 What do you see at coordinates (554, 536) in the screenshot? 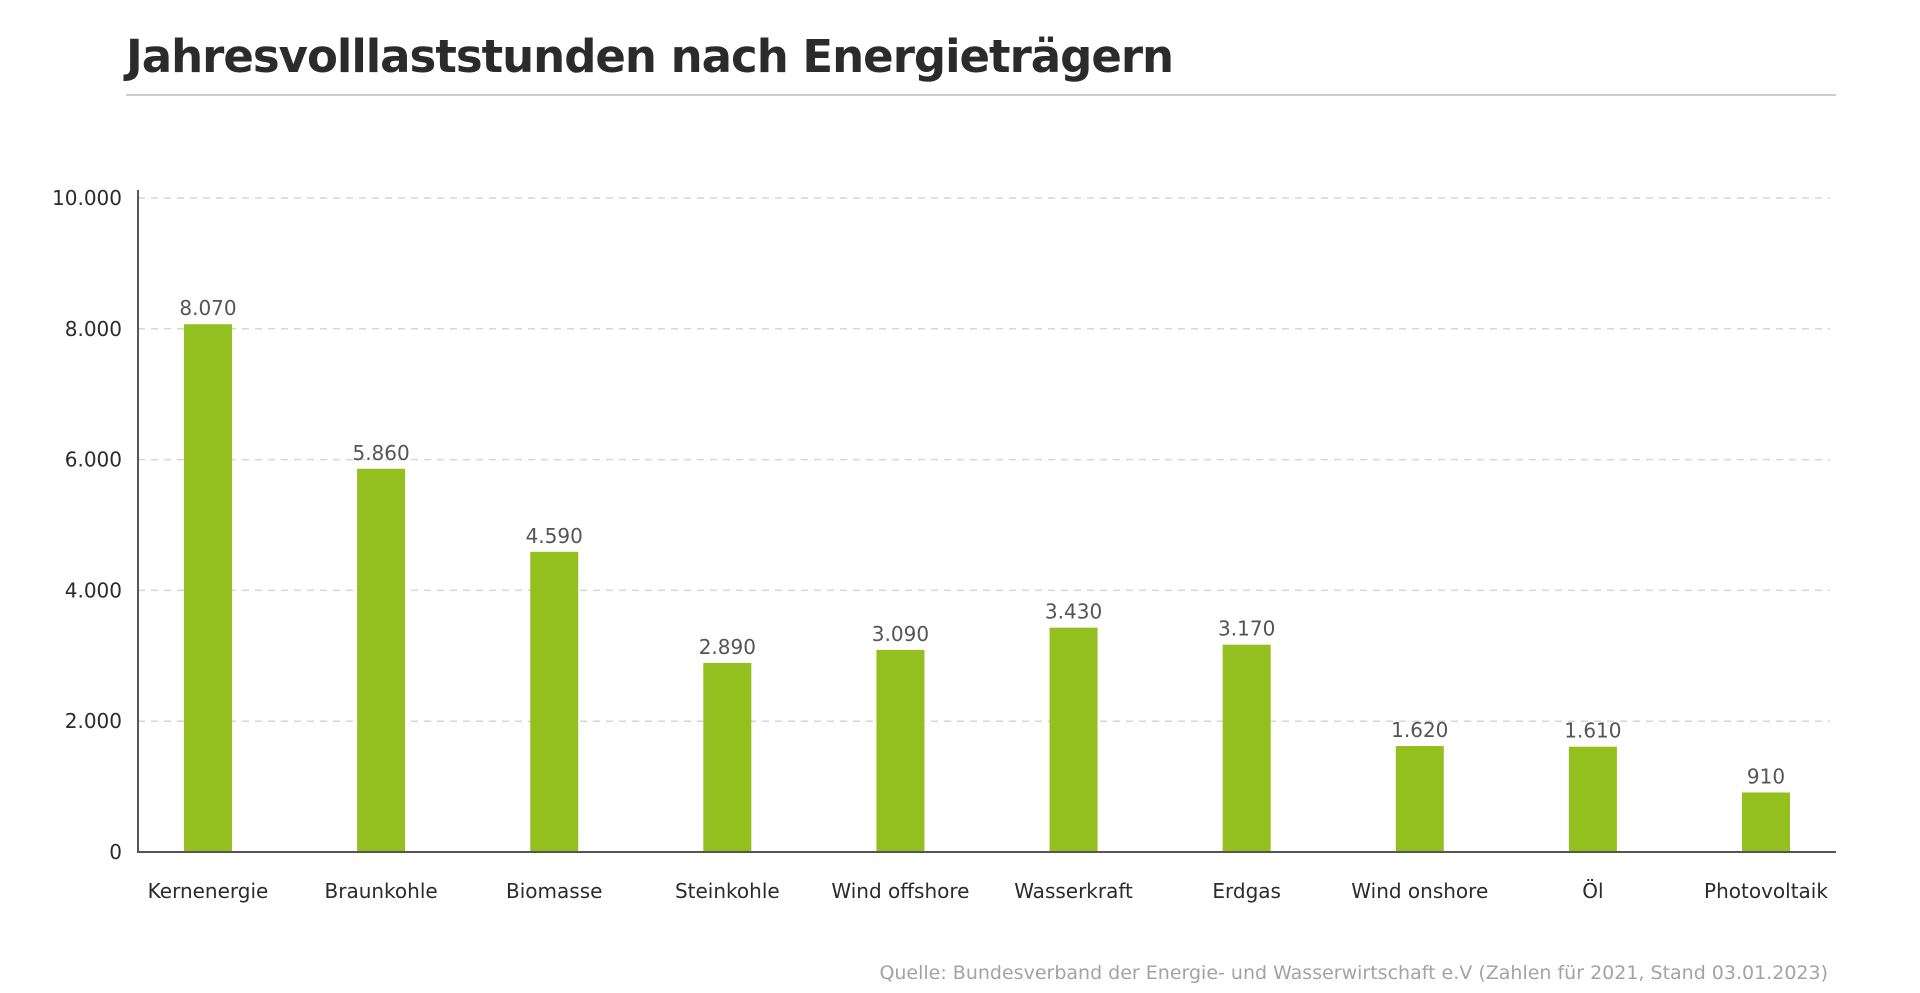
I see `data-label: 4.590` at bounding box center [554, 536].